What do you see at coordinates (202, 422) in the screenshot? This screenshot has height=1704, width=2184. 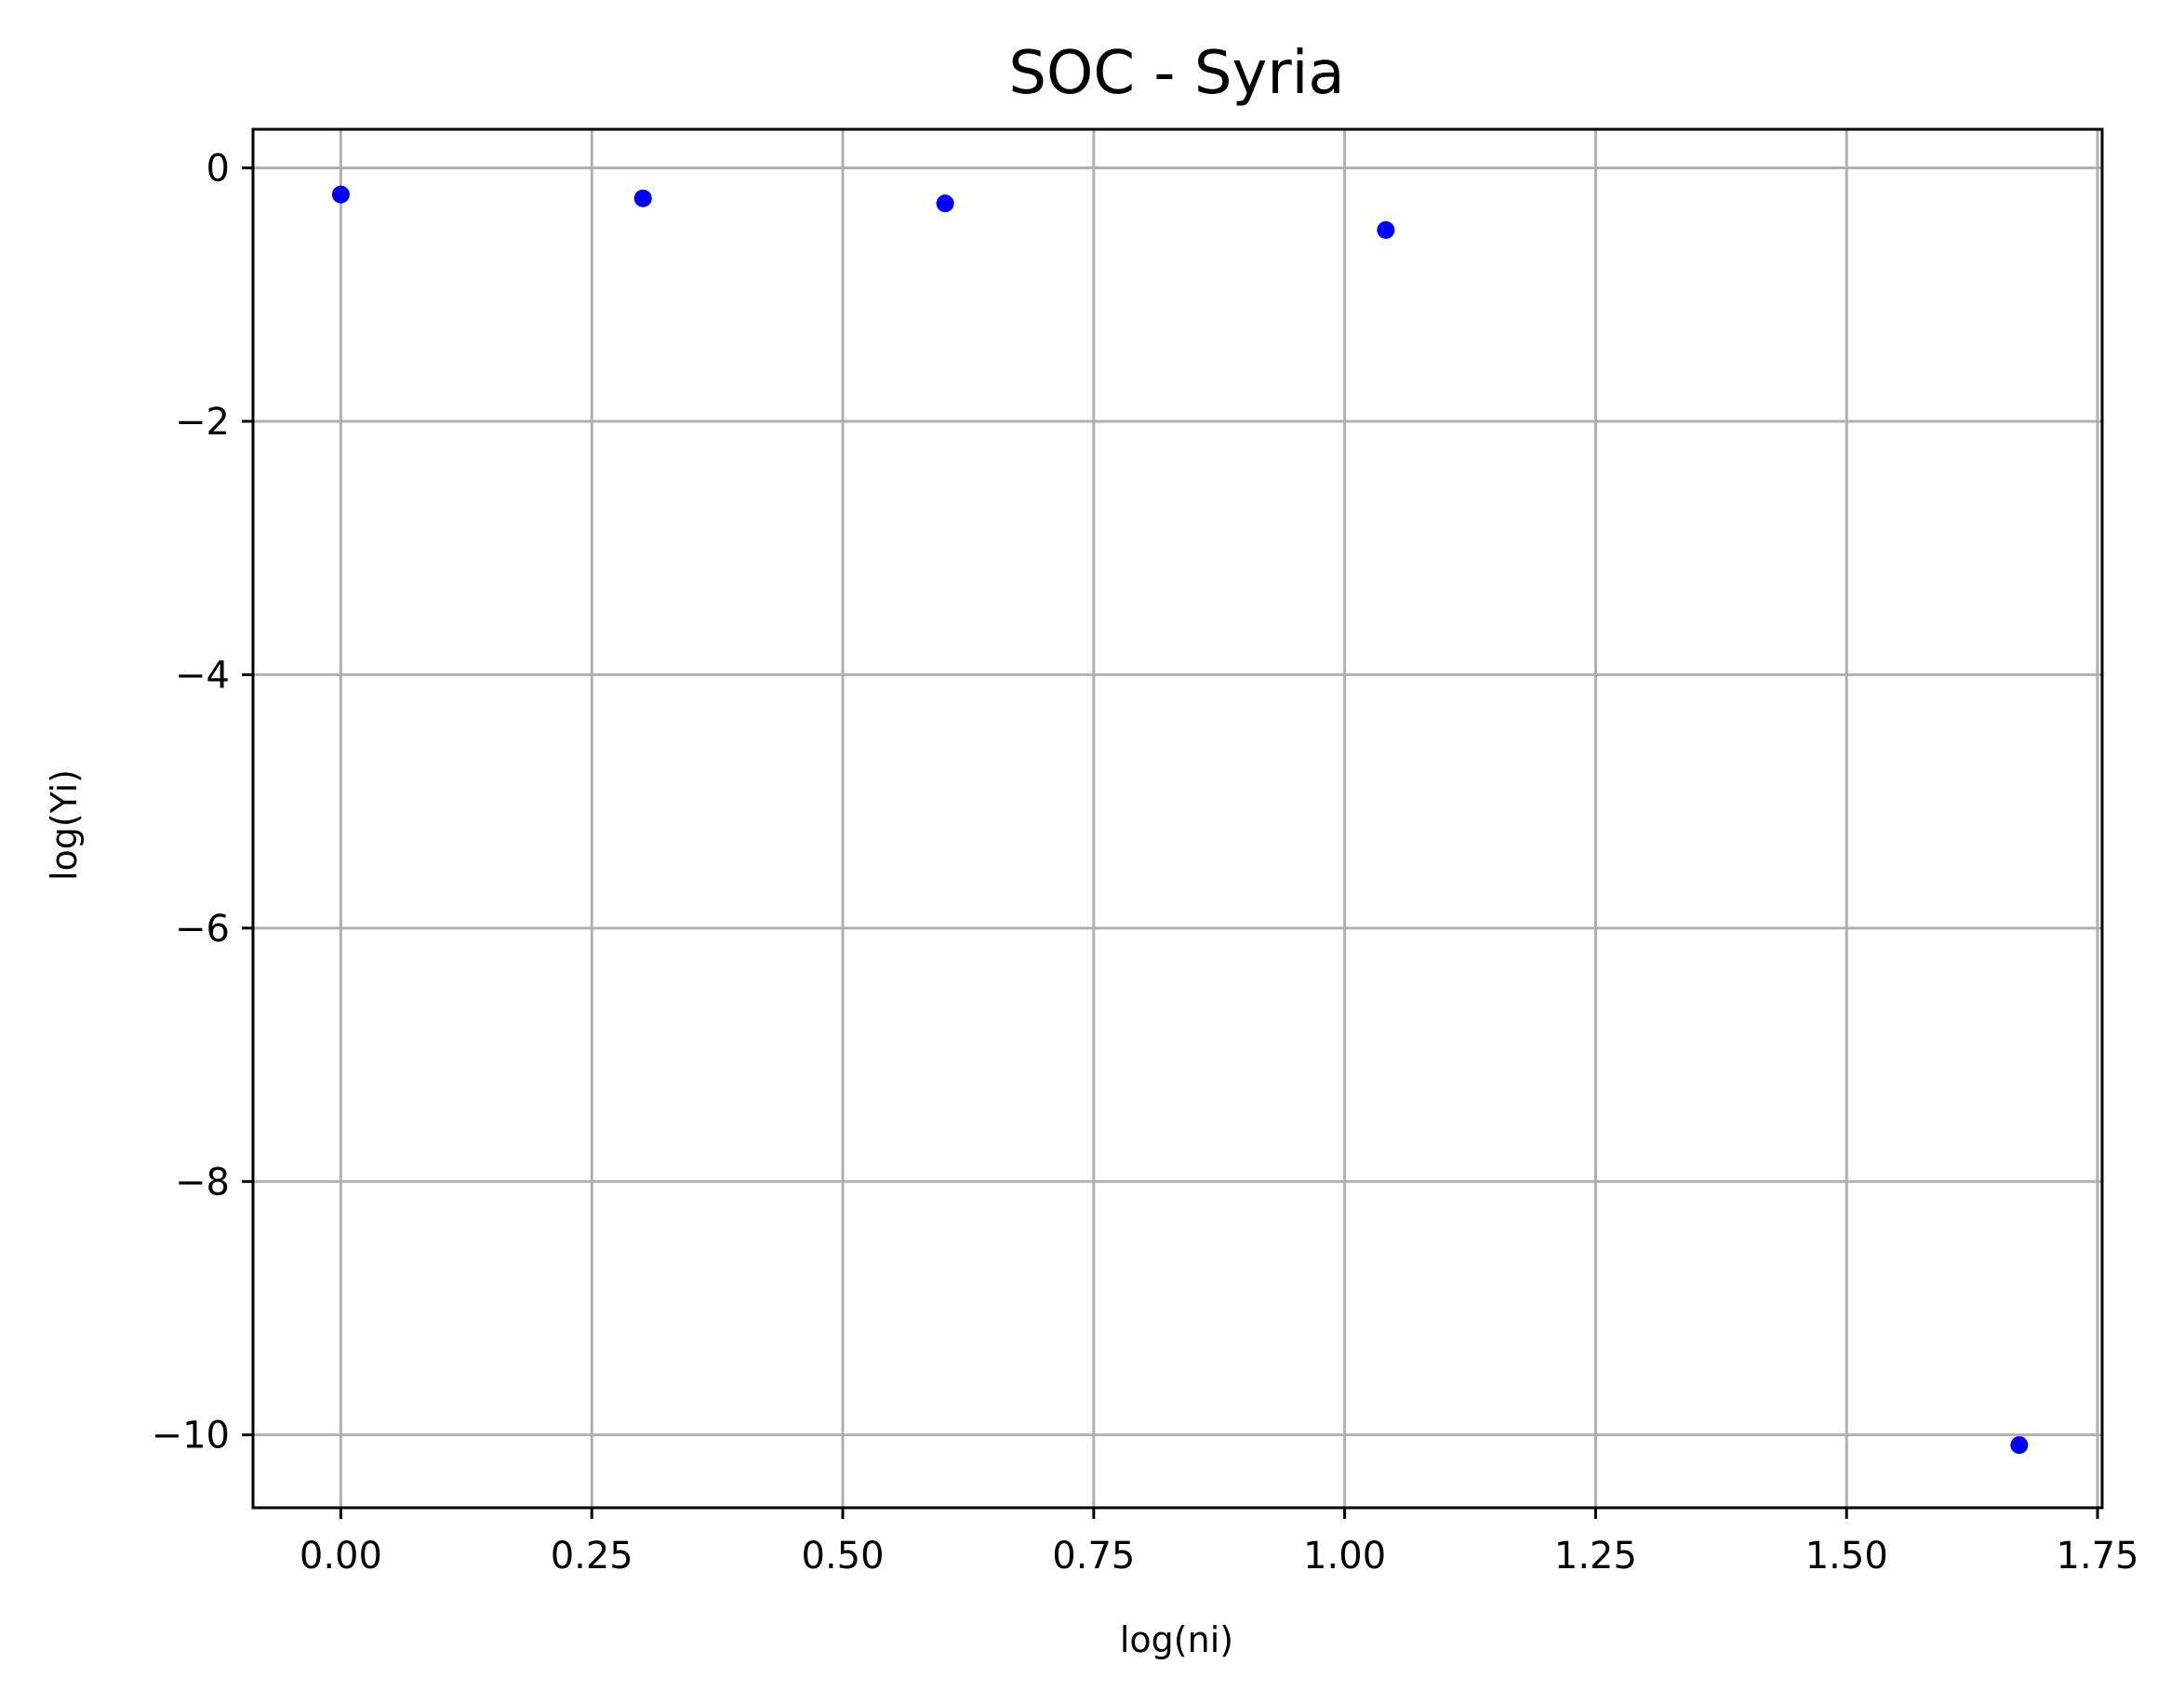 I see `y-tick-label: −2` at bounding box center [202, 422].